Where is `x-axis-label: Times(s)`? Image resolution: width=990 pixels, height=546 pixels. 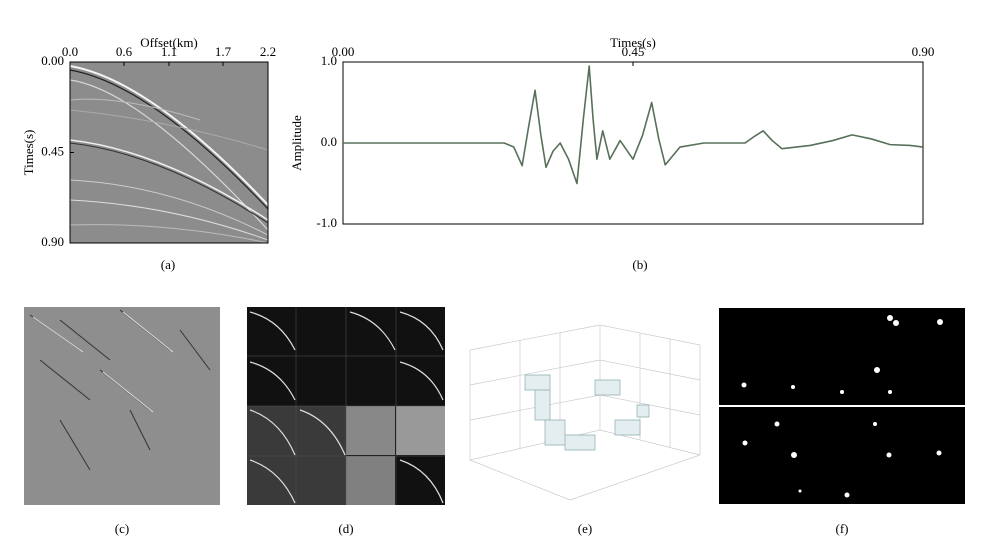
x-axis-label: Times(s) is located at coordinates (633, 42).